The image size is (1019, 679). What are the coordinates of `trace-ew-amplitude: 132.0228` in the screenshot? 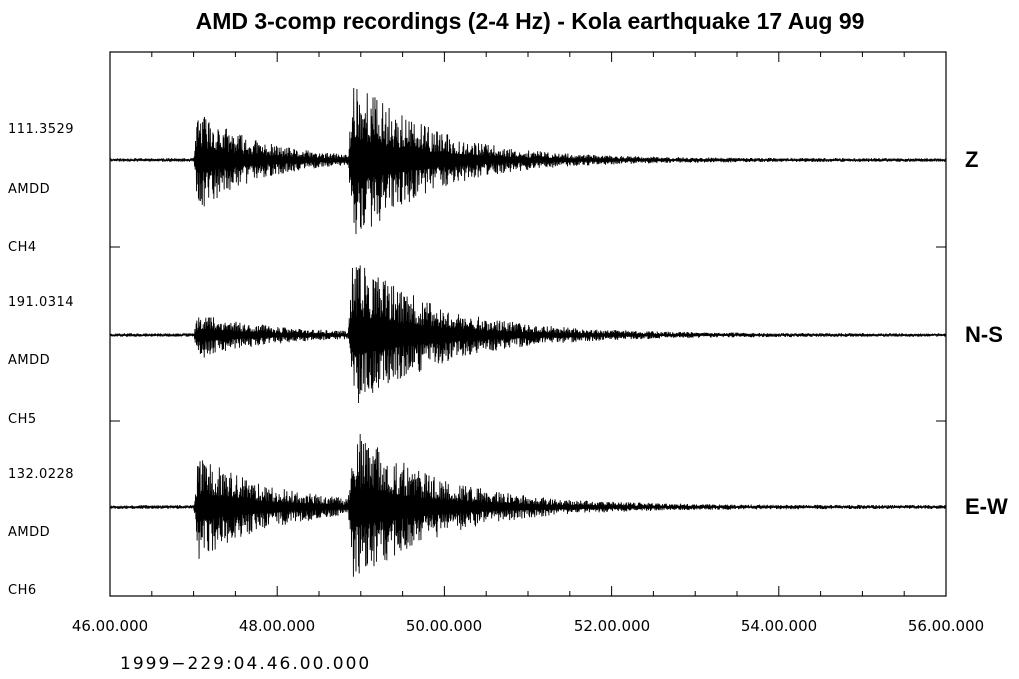 It's located at (41, 474).